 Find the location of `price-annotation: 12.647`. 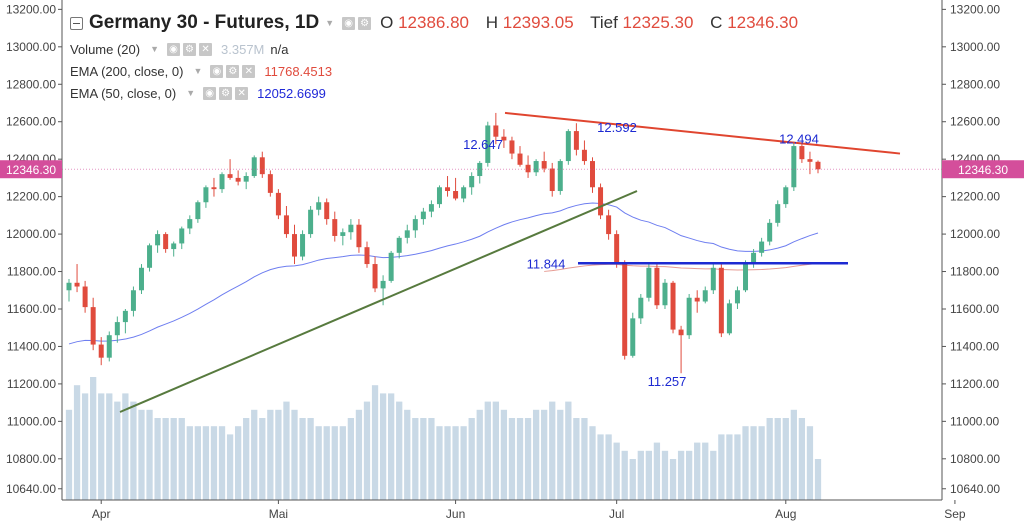

price-annotation: 12.647 is located at coordinates (483, 144).